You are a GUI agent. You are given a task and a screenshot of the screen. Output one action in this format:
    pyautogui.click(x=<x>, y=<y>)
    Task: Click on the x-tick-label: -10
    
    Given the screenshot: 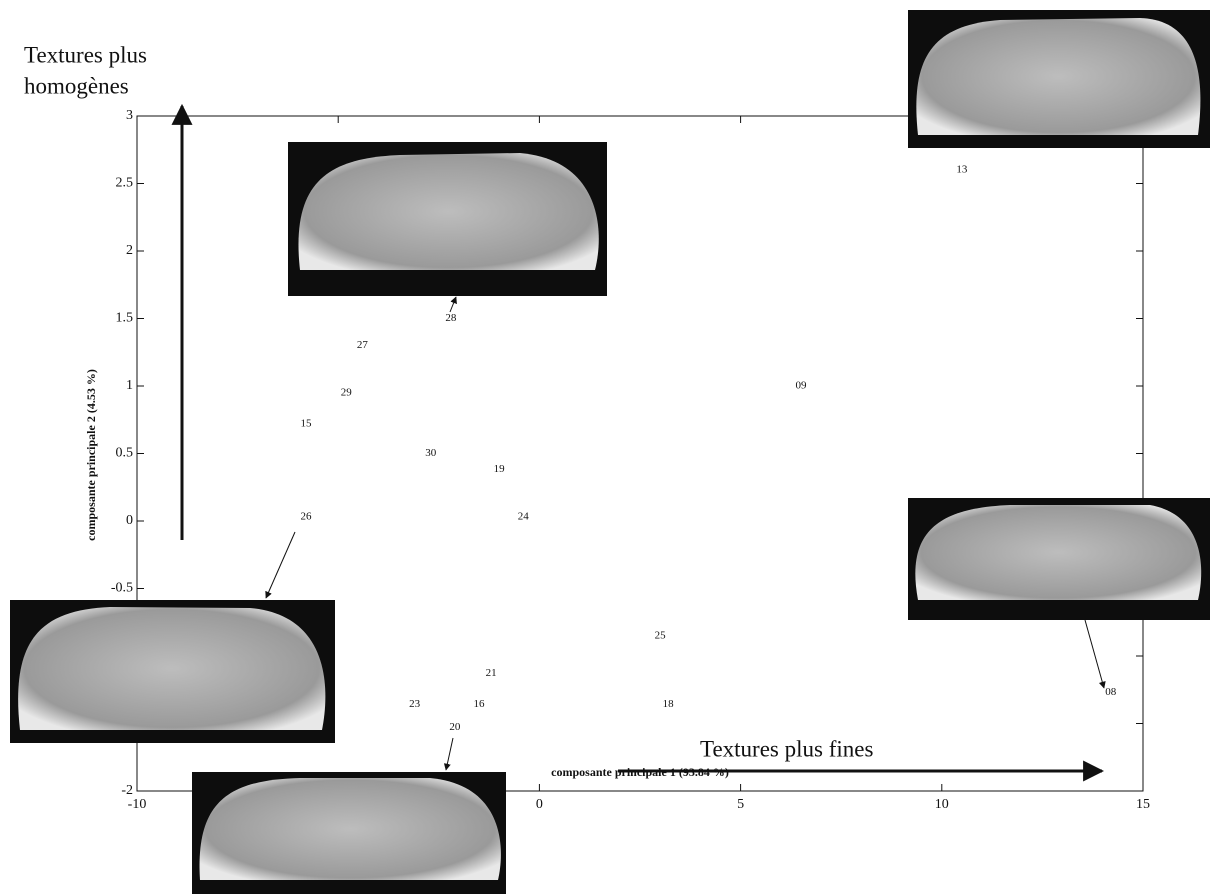 What is the action you would take?
    pyautogui.click(x=137, y=804)
    